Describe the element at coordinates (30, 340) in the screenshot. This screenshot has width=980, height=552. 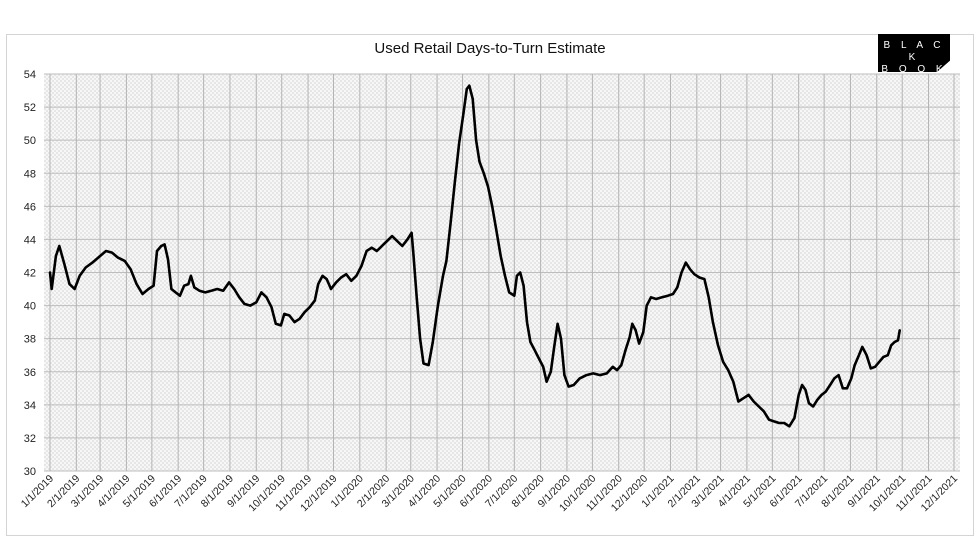
I see `y-tick-label: 38` at that location.